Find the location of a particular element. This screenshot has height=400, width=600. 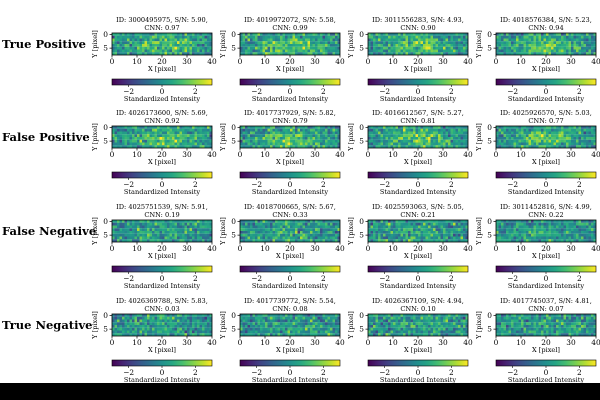

colorbar-tick-label: −2 is located at coordinates (512, 278).